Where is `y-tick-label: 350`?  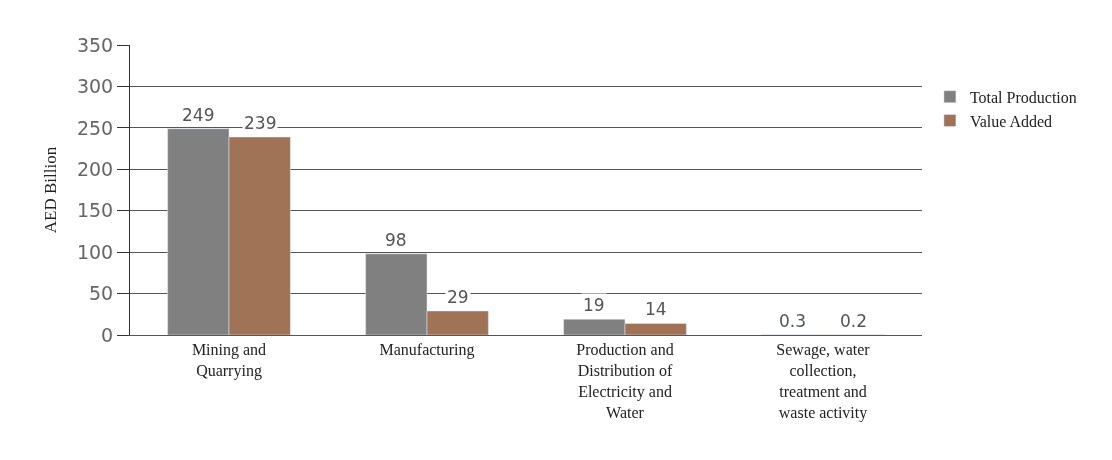
y-tick-label: 350 is located at coordinates (95, 44).